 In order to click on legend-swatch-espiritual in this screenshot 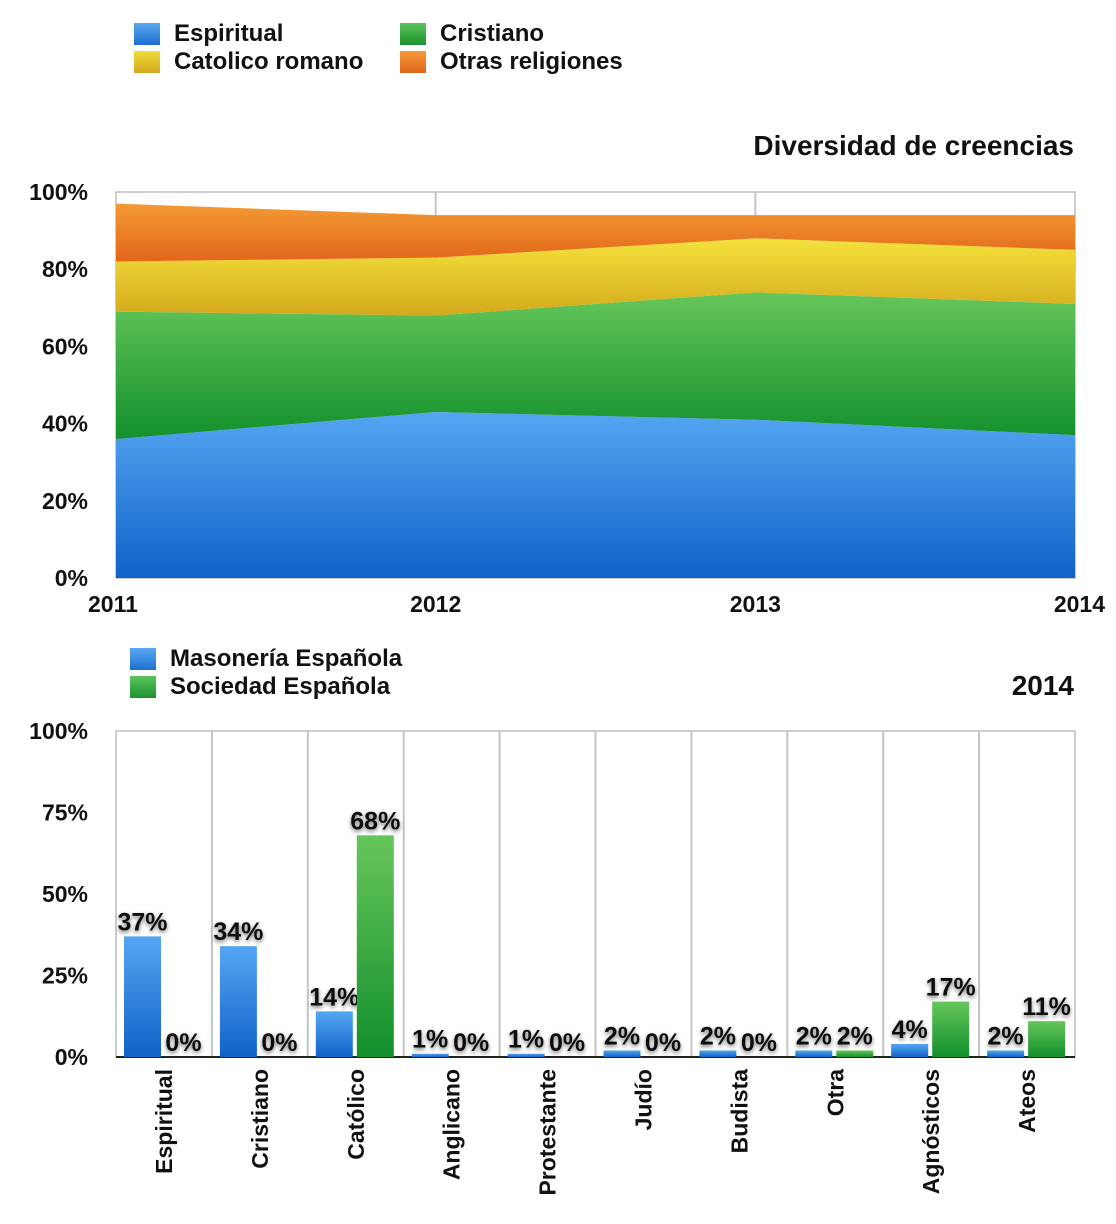, I will do `click(147, 34)`.